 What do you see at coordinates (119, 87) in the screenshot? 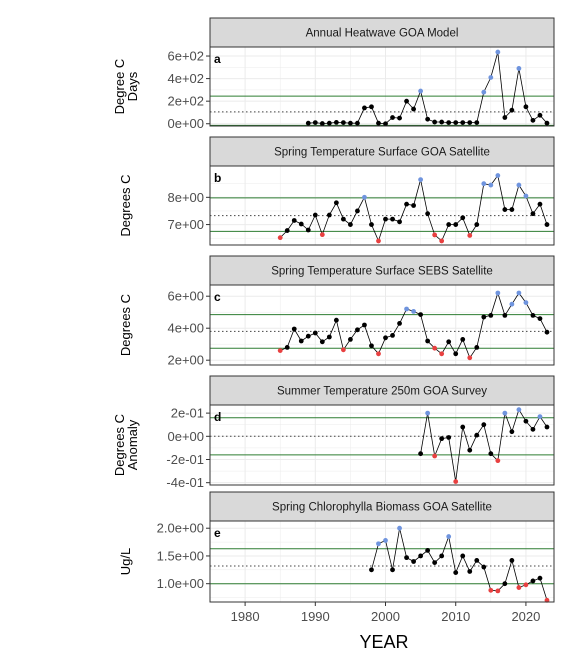
I see `y-axis-label: Degree C` at bounding box center [119, 87].